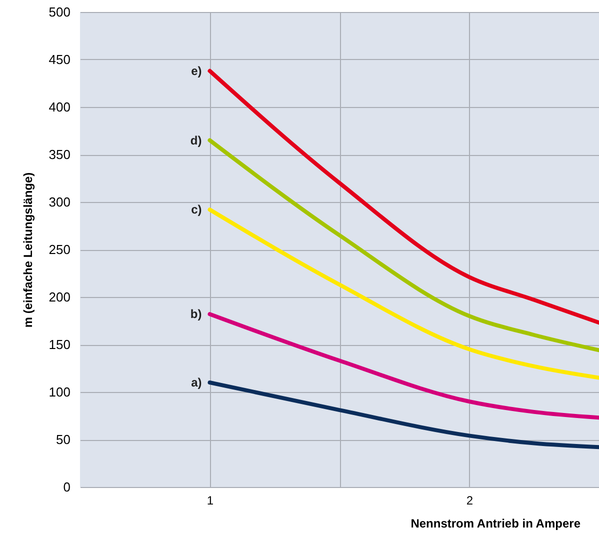 This screenshot has height=535, width=599. Describe the element at coordinates (59, 297) in the screenshot. I see `y-tick-label: 200` at that location.